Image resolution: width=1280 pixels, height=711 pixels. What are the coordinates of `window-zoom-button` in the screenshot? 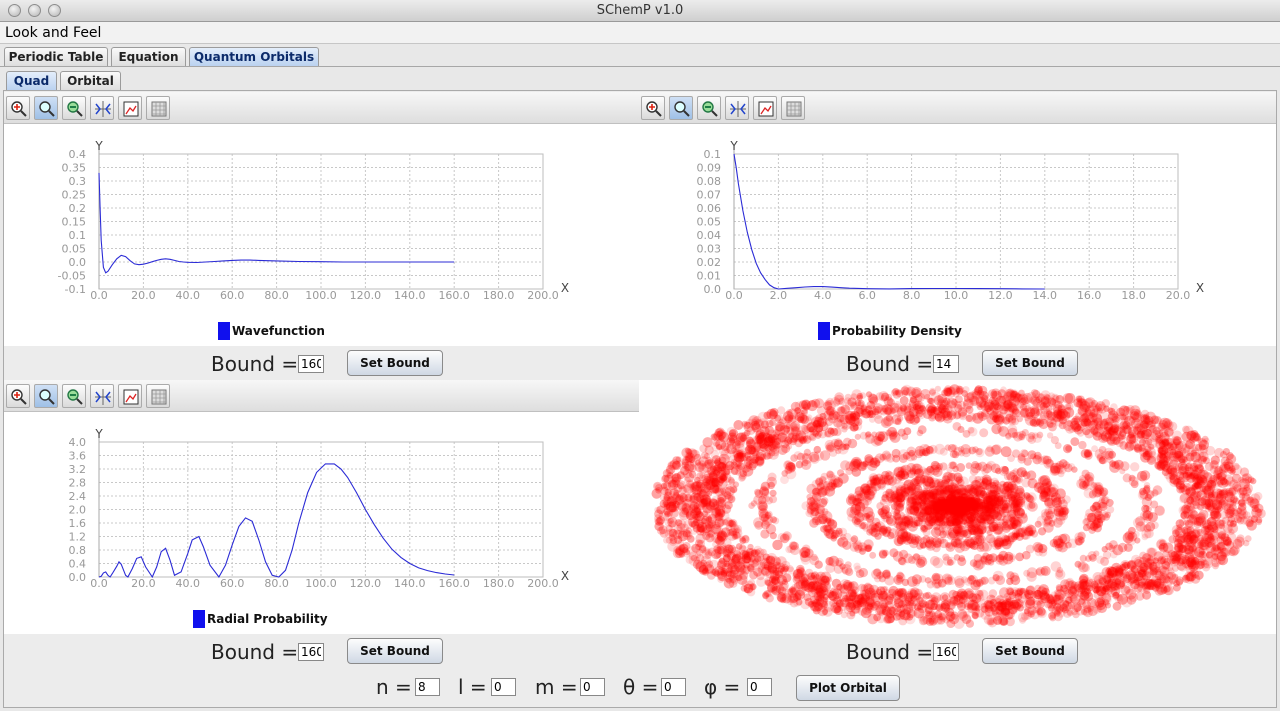 It's located at (54, 10).